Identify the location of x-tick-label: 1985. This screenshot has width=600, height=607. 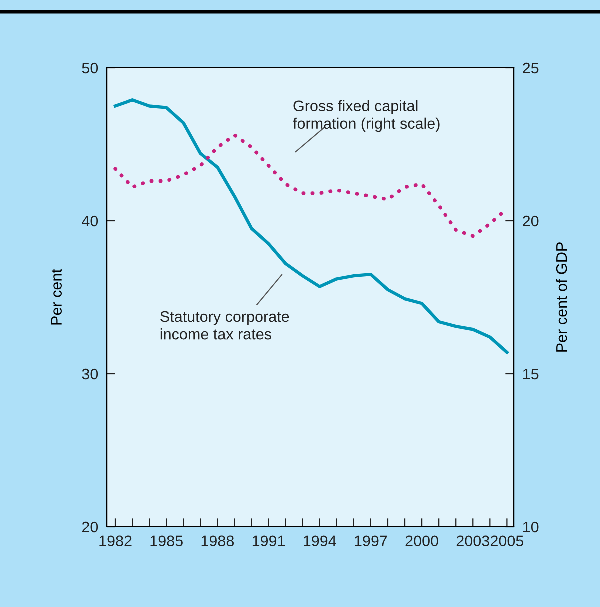
(166, 541).